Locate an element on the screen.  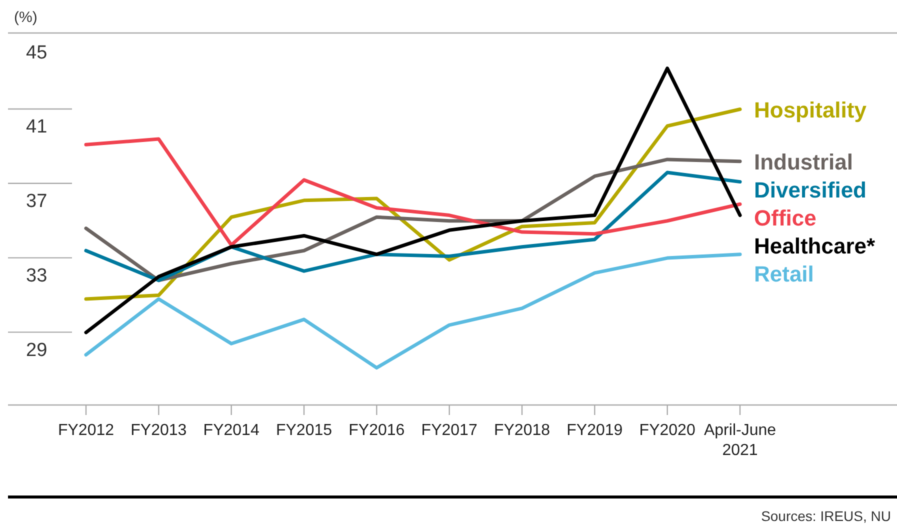
x-tick-label: FY2019 is located at coordinates (594, 430).